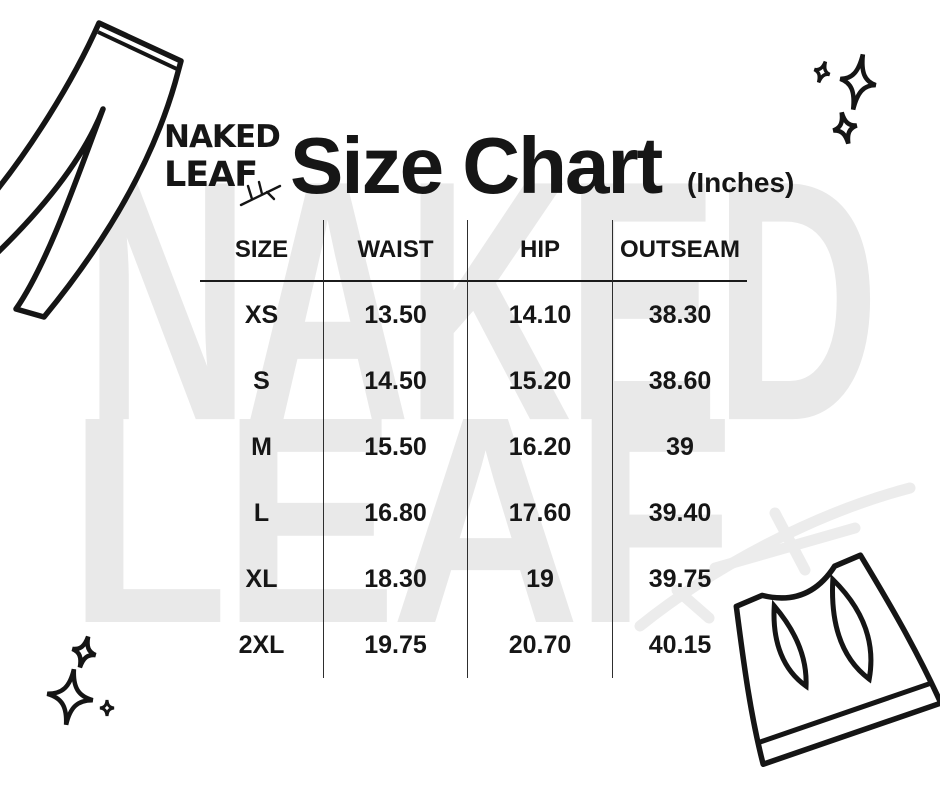 Image resolution: width=940 pixels, height=788 pixels. I want to click on hip-cell: 16.20, so click(539, 447).